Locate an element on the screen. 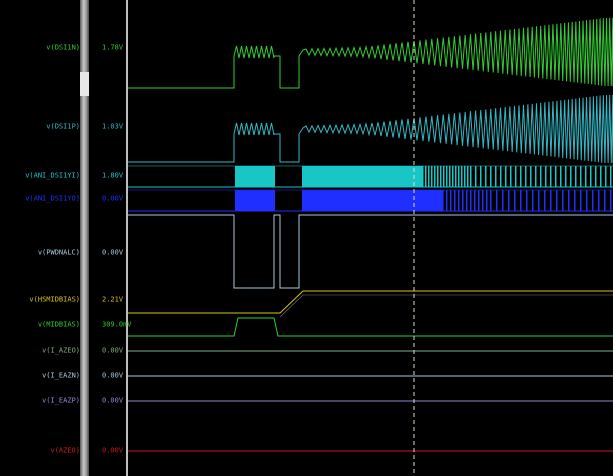 The image size is (613, 476). signal-name-label: v(DSI1P) is located at coordinates (63, 126).